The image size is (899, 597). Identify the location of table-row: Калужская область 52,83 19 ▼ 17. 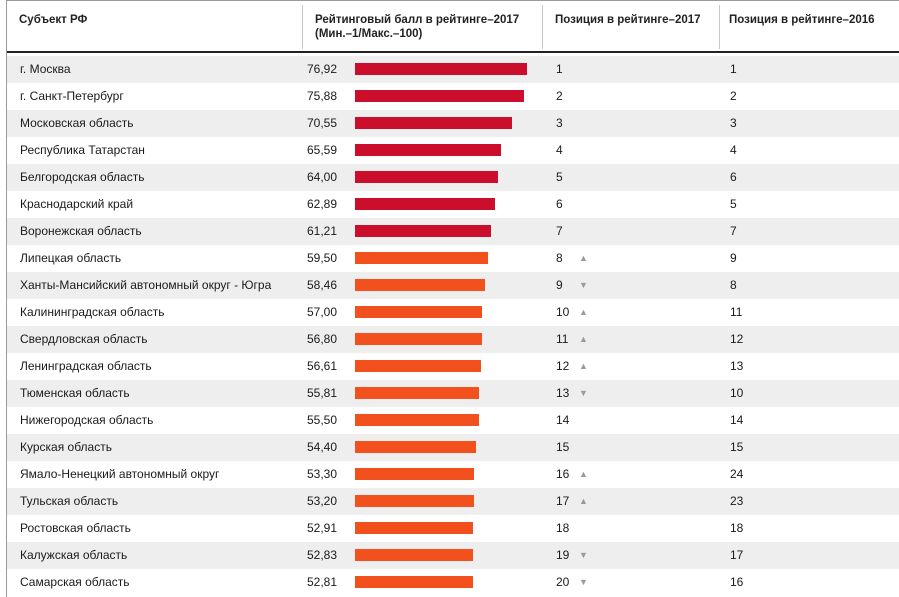
(453, 555).